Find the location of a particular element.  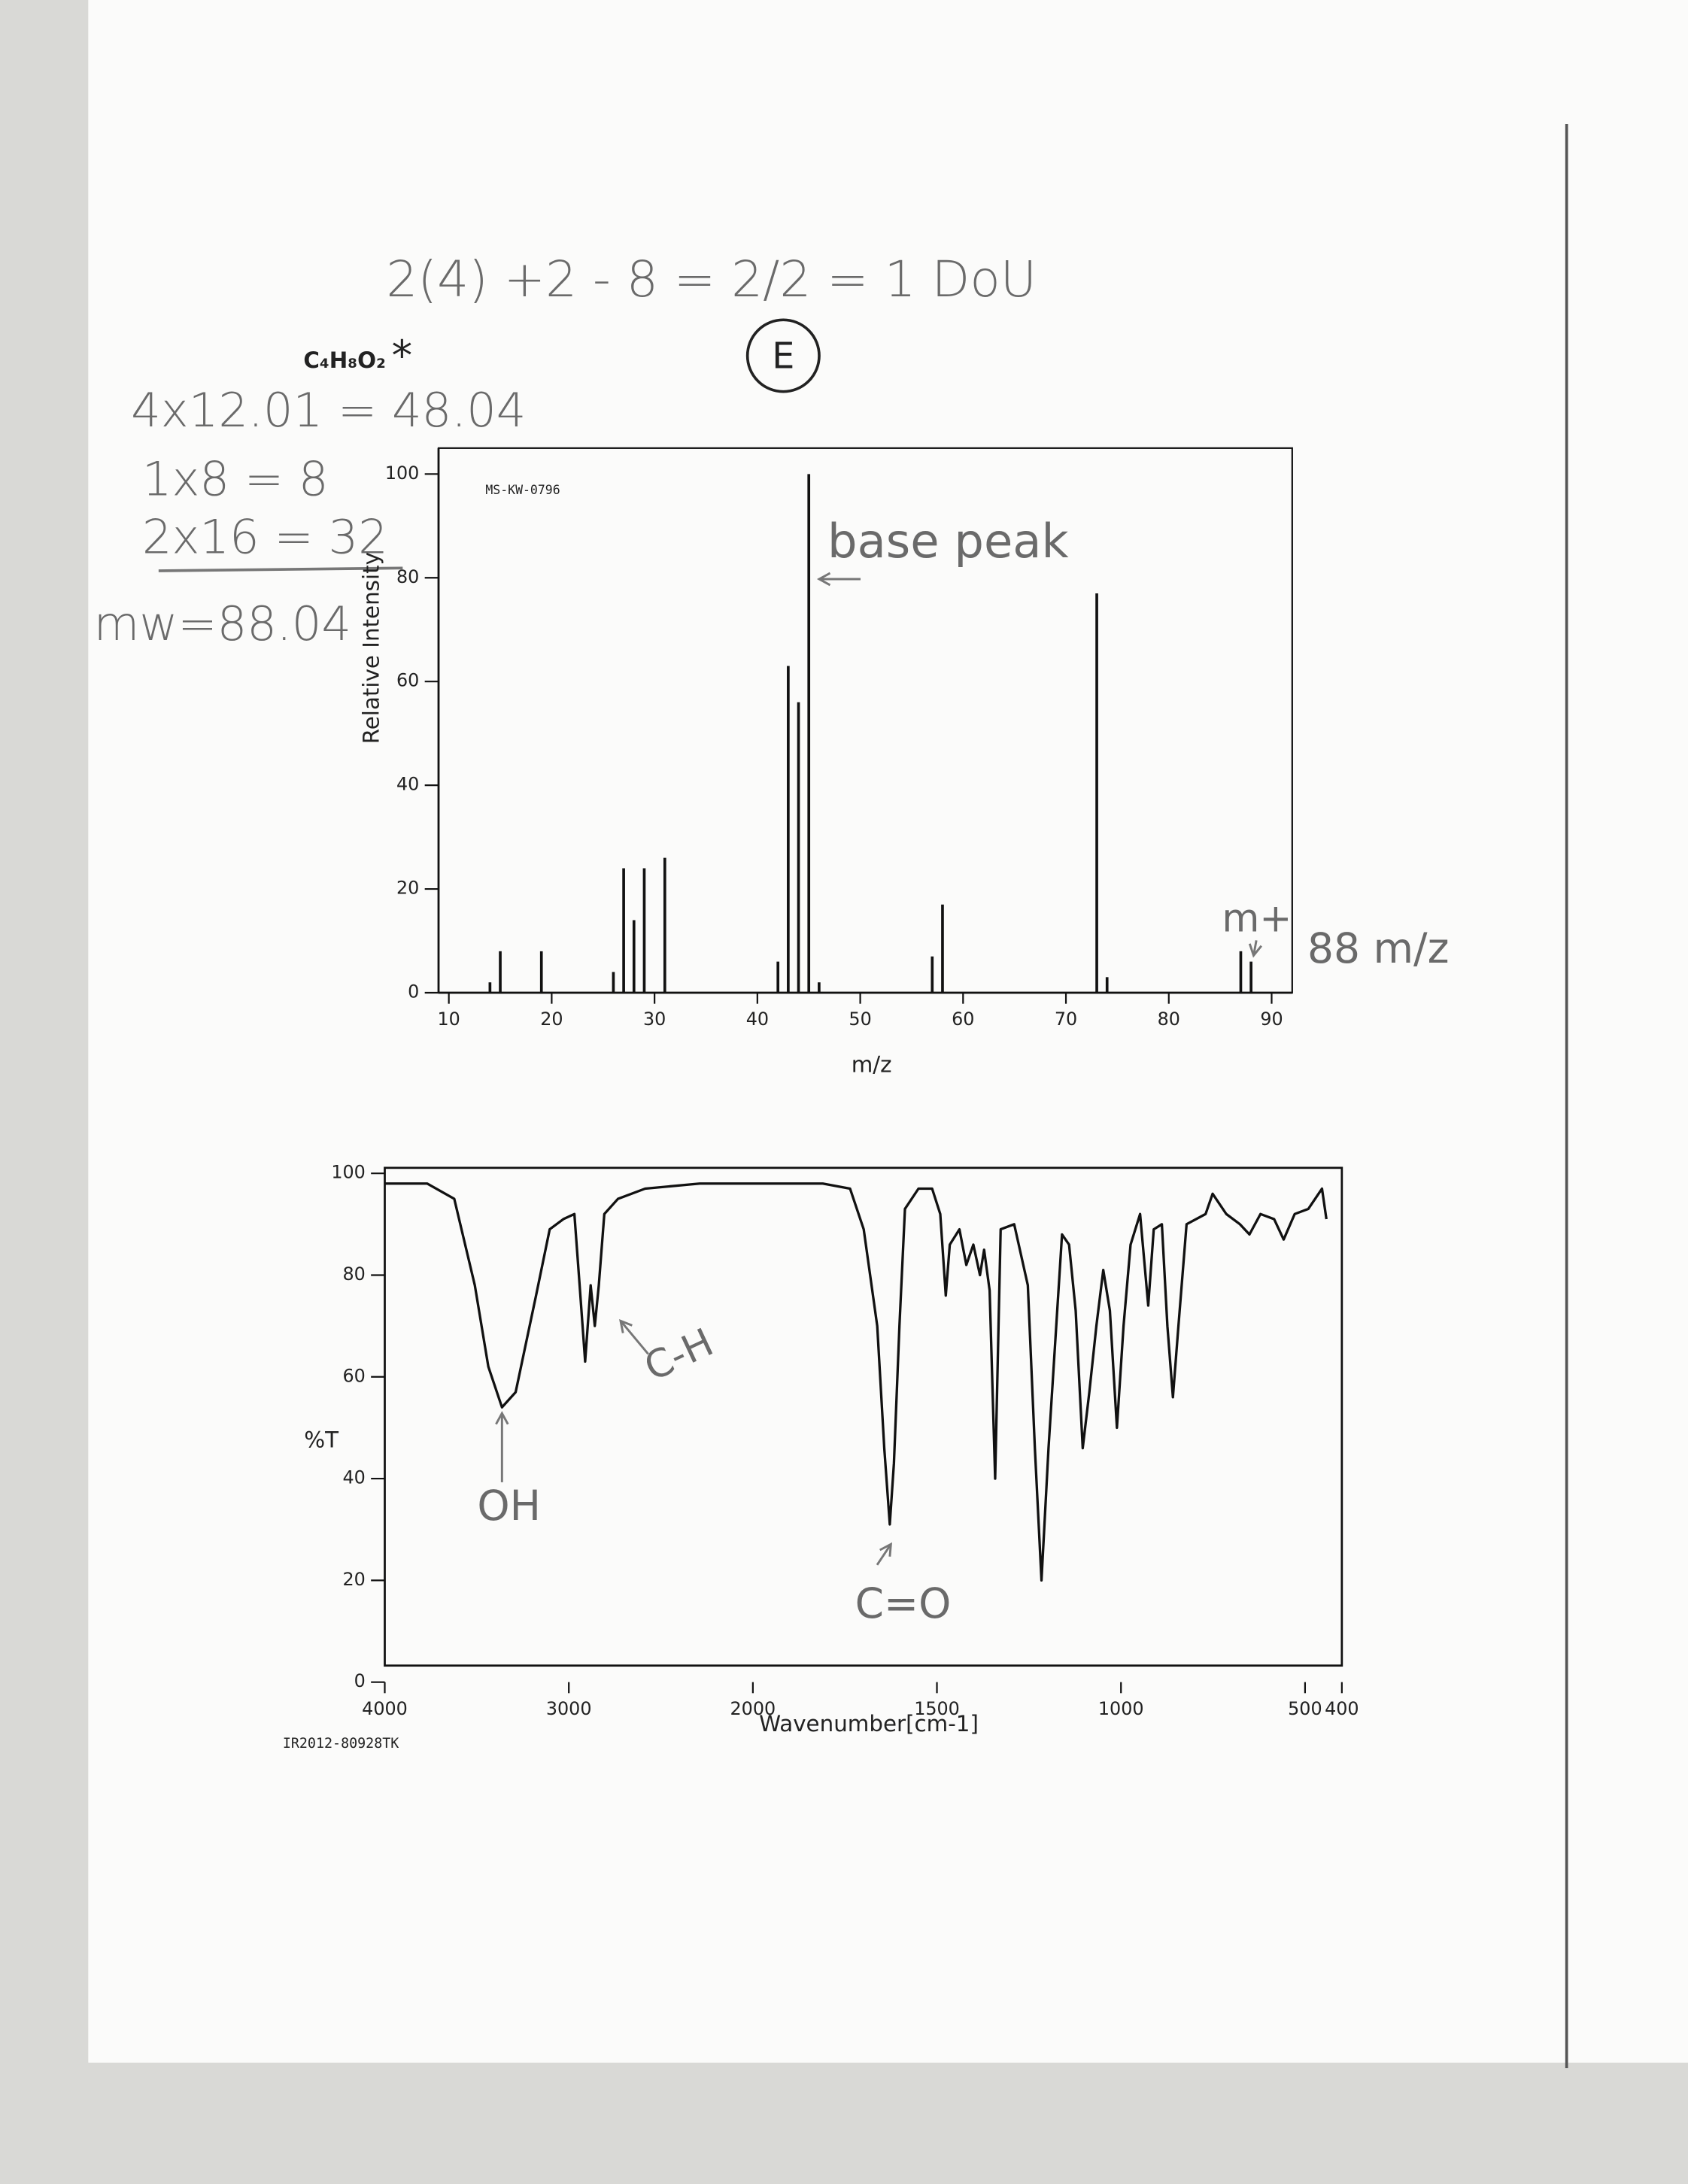

x-axis-label: m/z is located at coordinates (872, 1065).